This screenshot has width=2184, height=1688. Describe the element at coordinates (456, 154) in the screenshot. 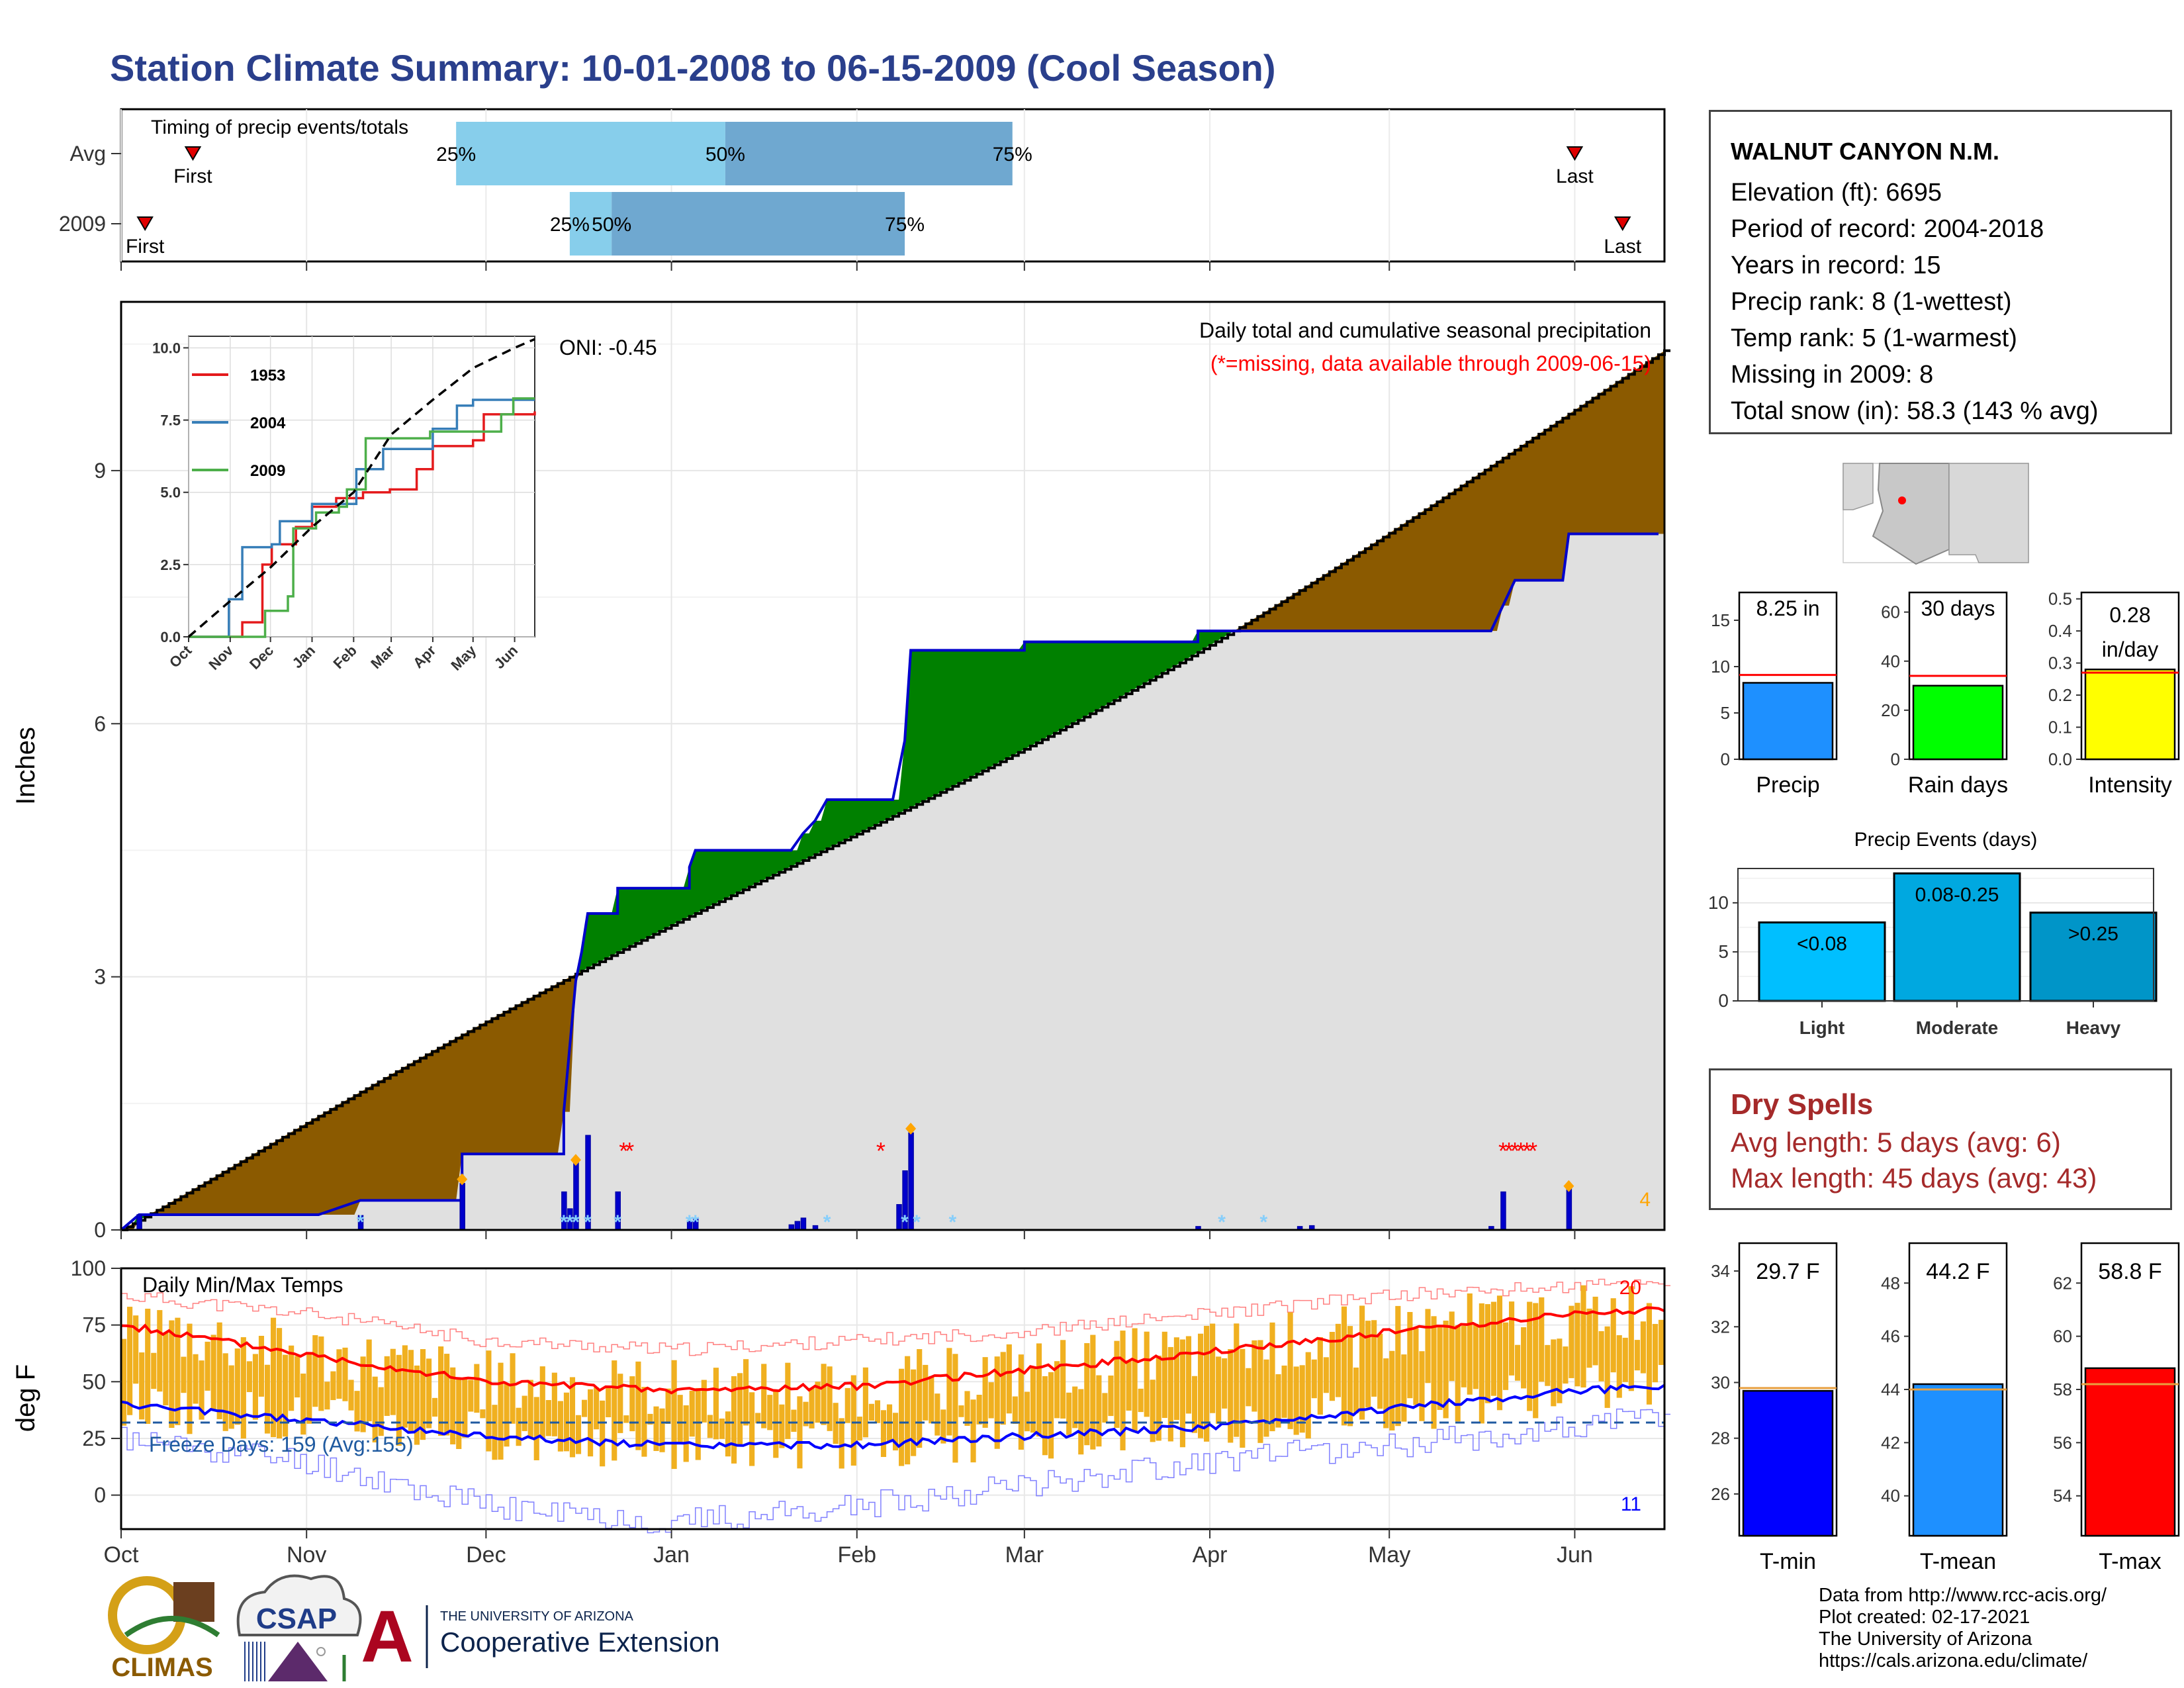

I see `timing-q25-label: 25%` at that location.